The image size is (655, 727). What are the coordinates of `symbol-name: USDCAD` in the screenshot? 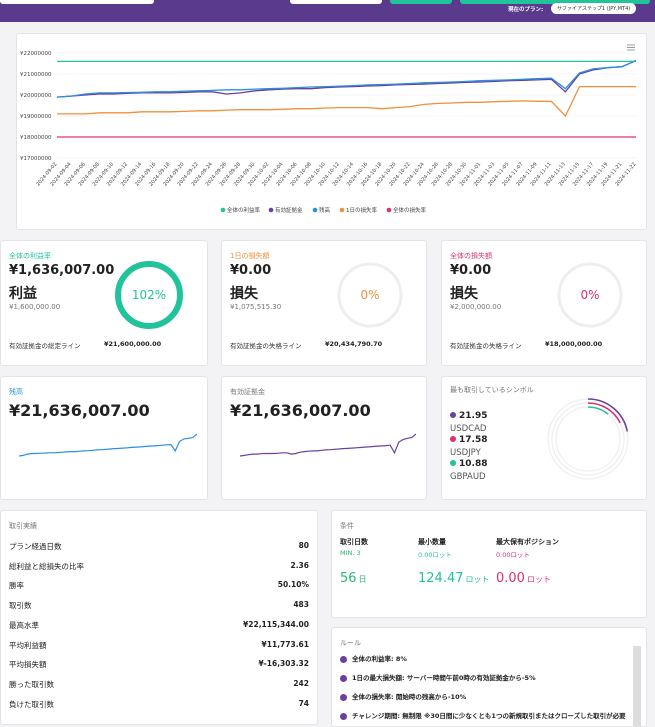 It's located at (468, 429).